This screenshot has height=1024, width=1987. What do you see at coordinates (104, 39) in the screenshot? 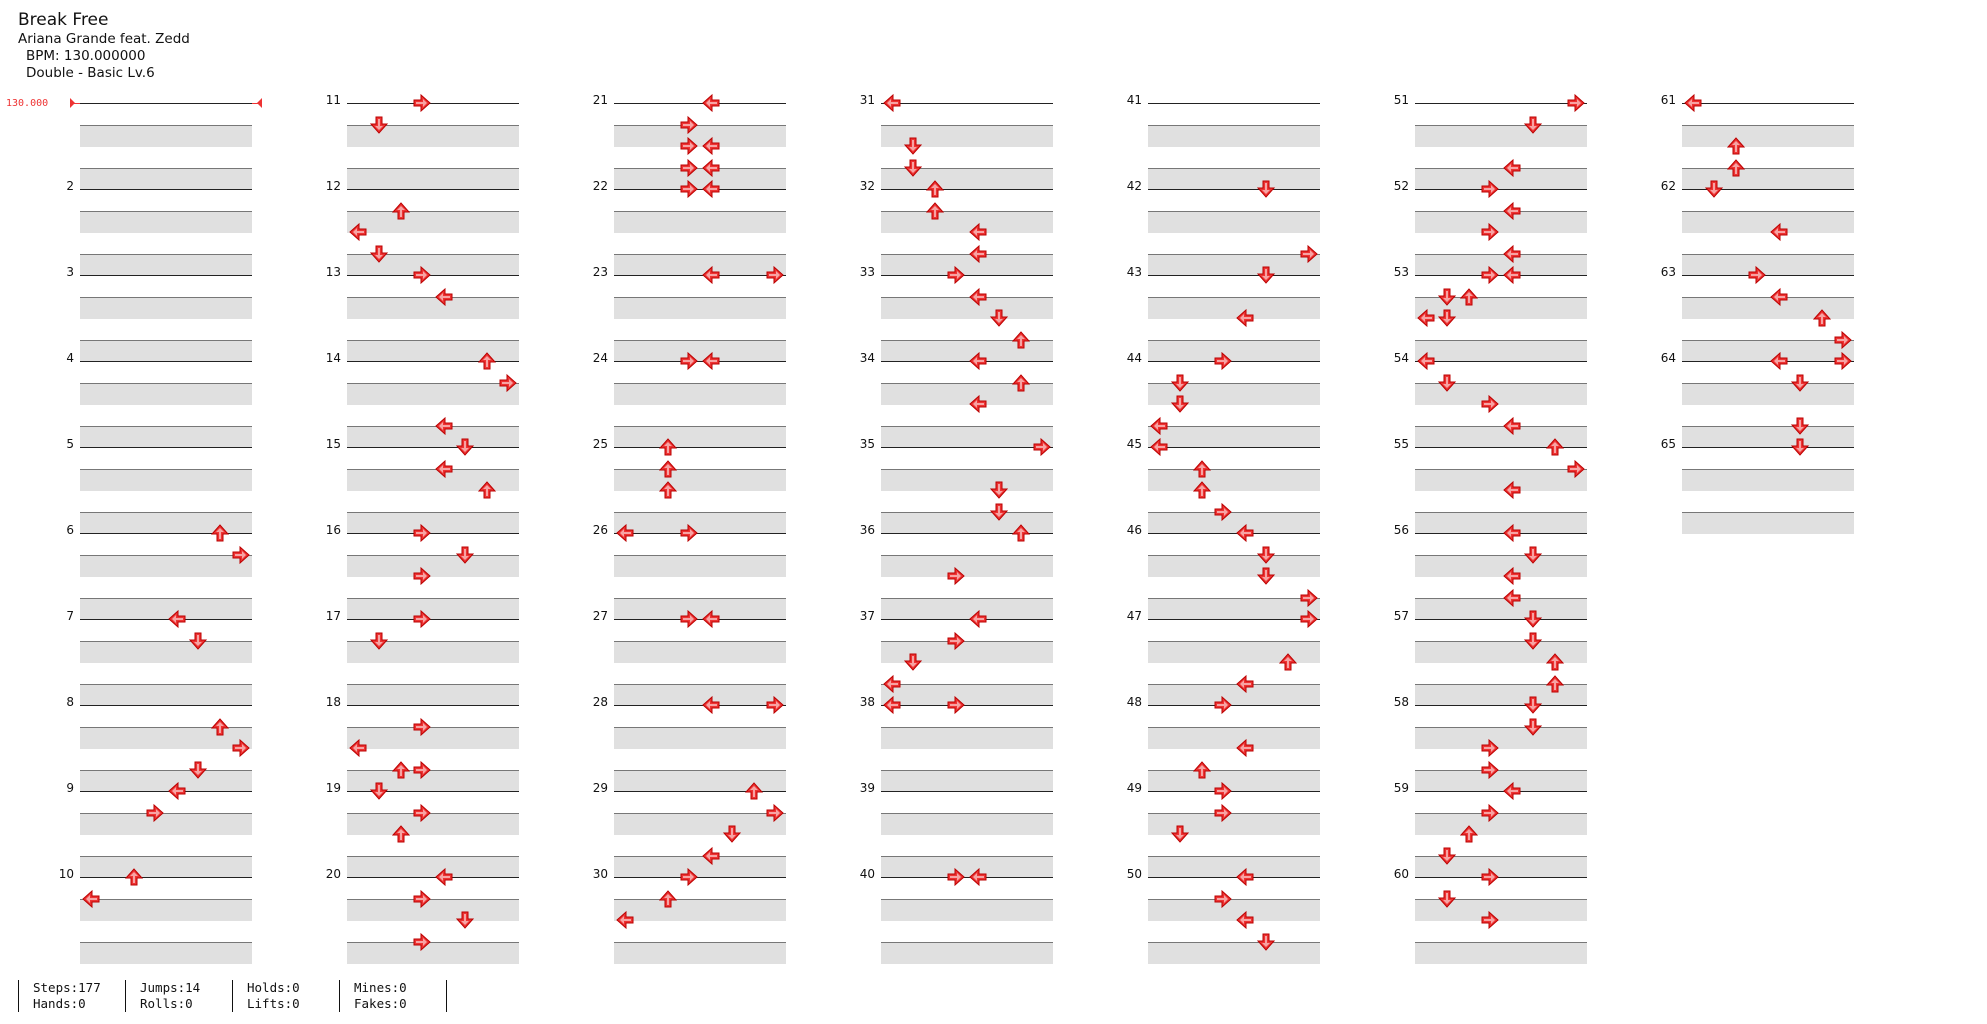
I see `song-artist: Ariana Grande feat. Zedd` at bounding box center [104, 39].